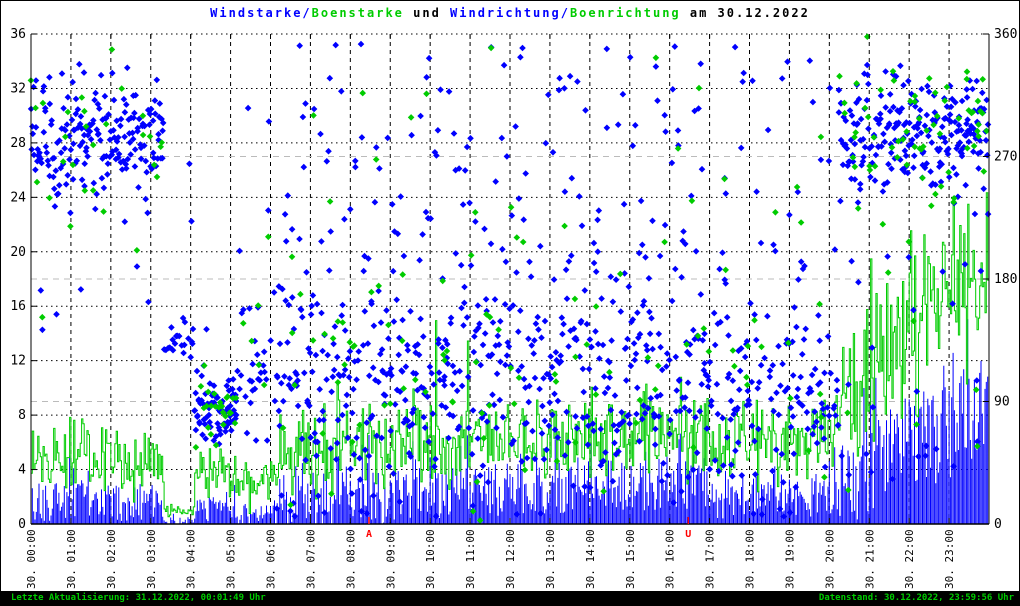 The height and width of the screenshot is (606, 1020). I want to click on svg-text: 30. 17:00, so click(710, 559).